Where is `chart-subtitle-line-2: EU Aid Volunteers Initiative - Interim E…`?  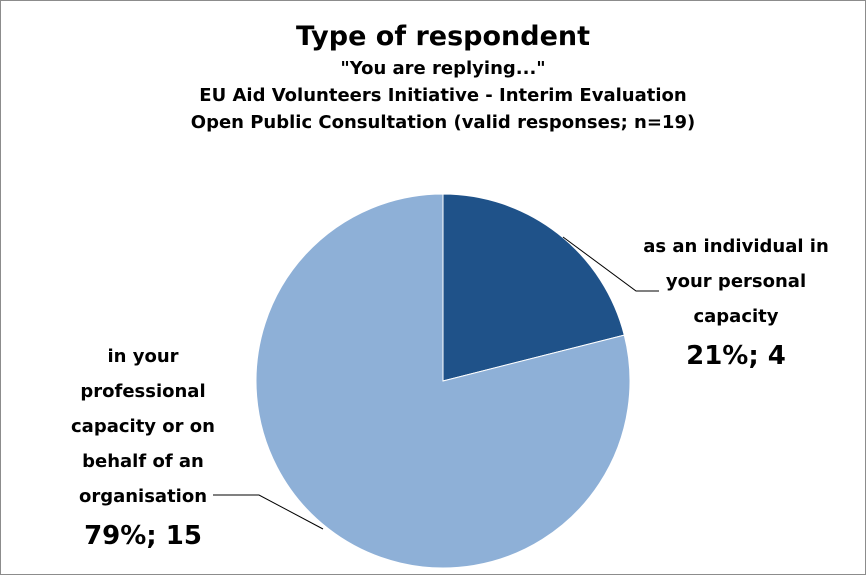
chart-subtitle-line-2: EU Aid Volunteers Initiative - Interim E… is located at coordinates (443, 95).